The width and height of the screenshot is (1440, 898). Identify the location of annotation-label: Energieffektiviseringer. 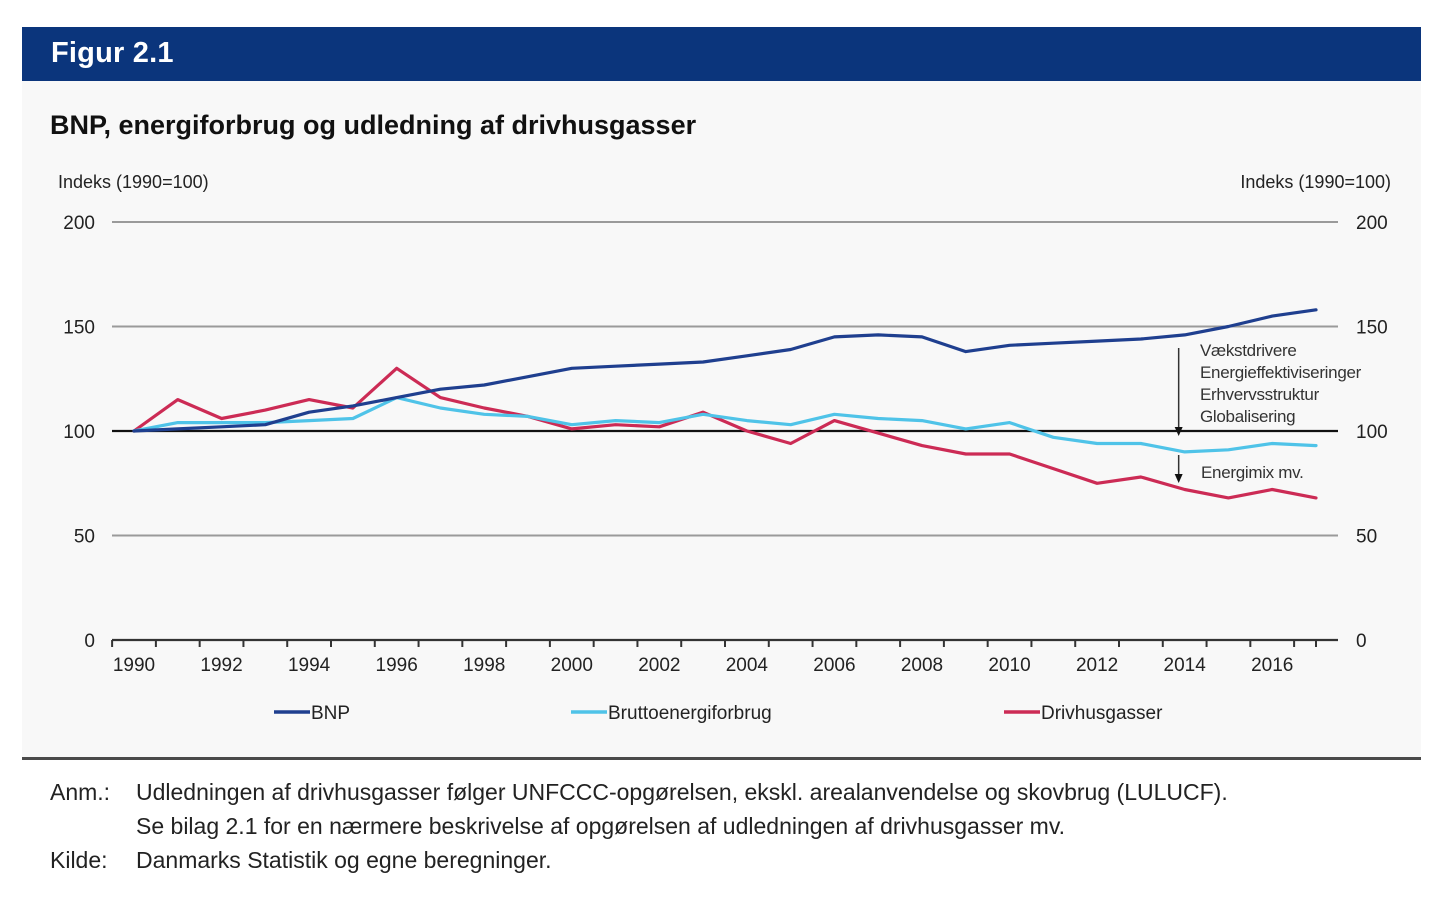
(1281, 372).